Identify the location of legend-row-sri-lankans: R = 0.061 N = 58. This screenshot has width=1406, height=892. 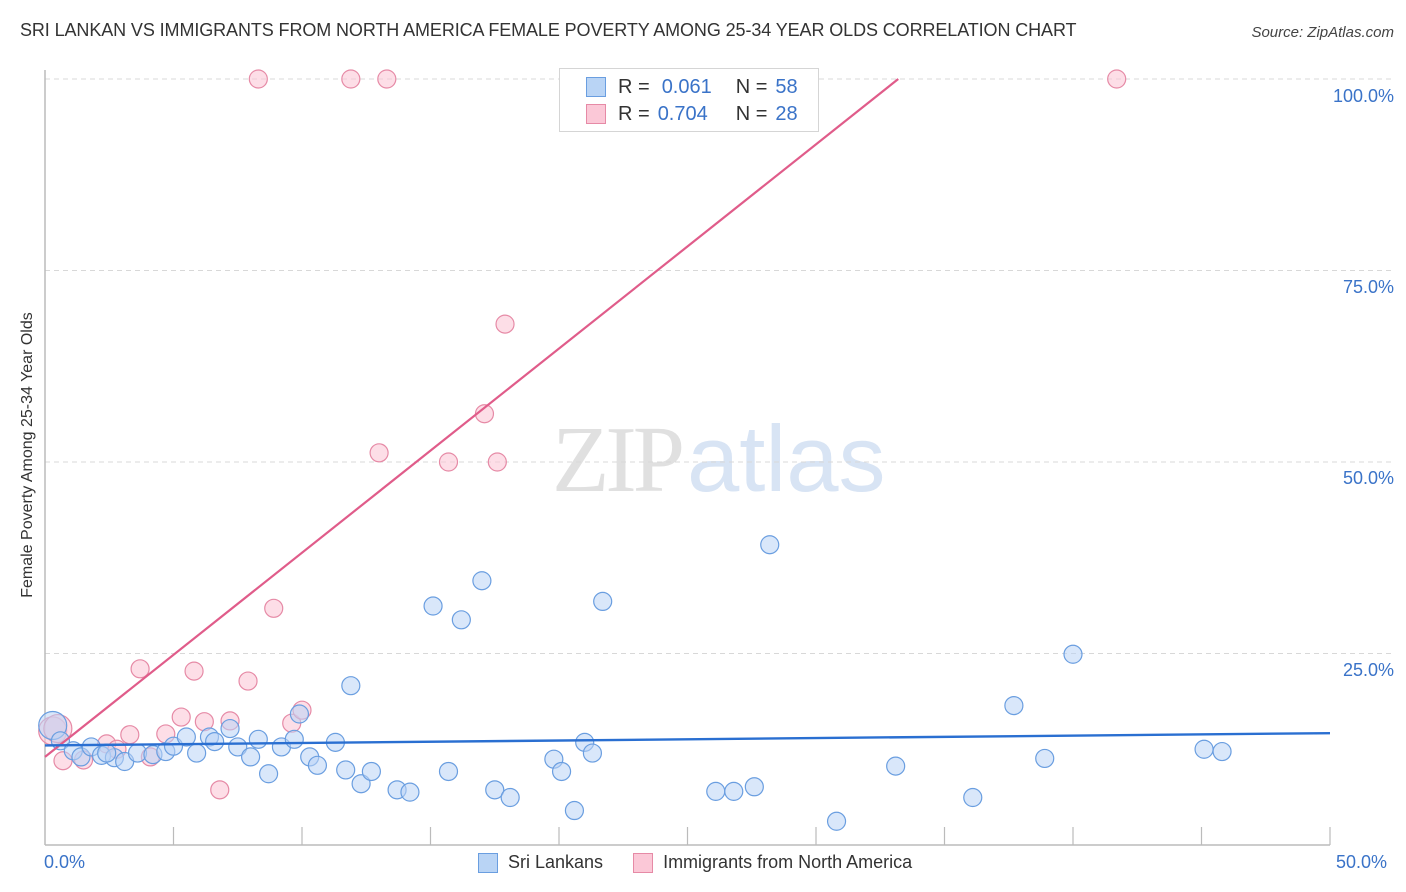
(692, 87).